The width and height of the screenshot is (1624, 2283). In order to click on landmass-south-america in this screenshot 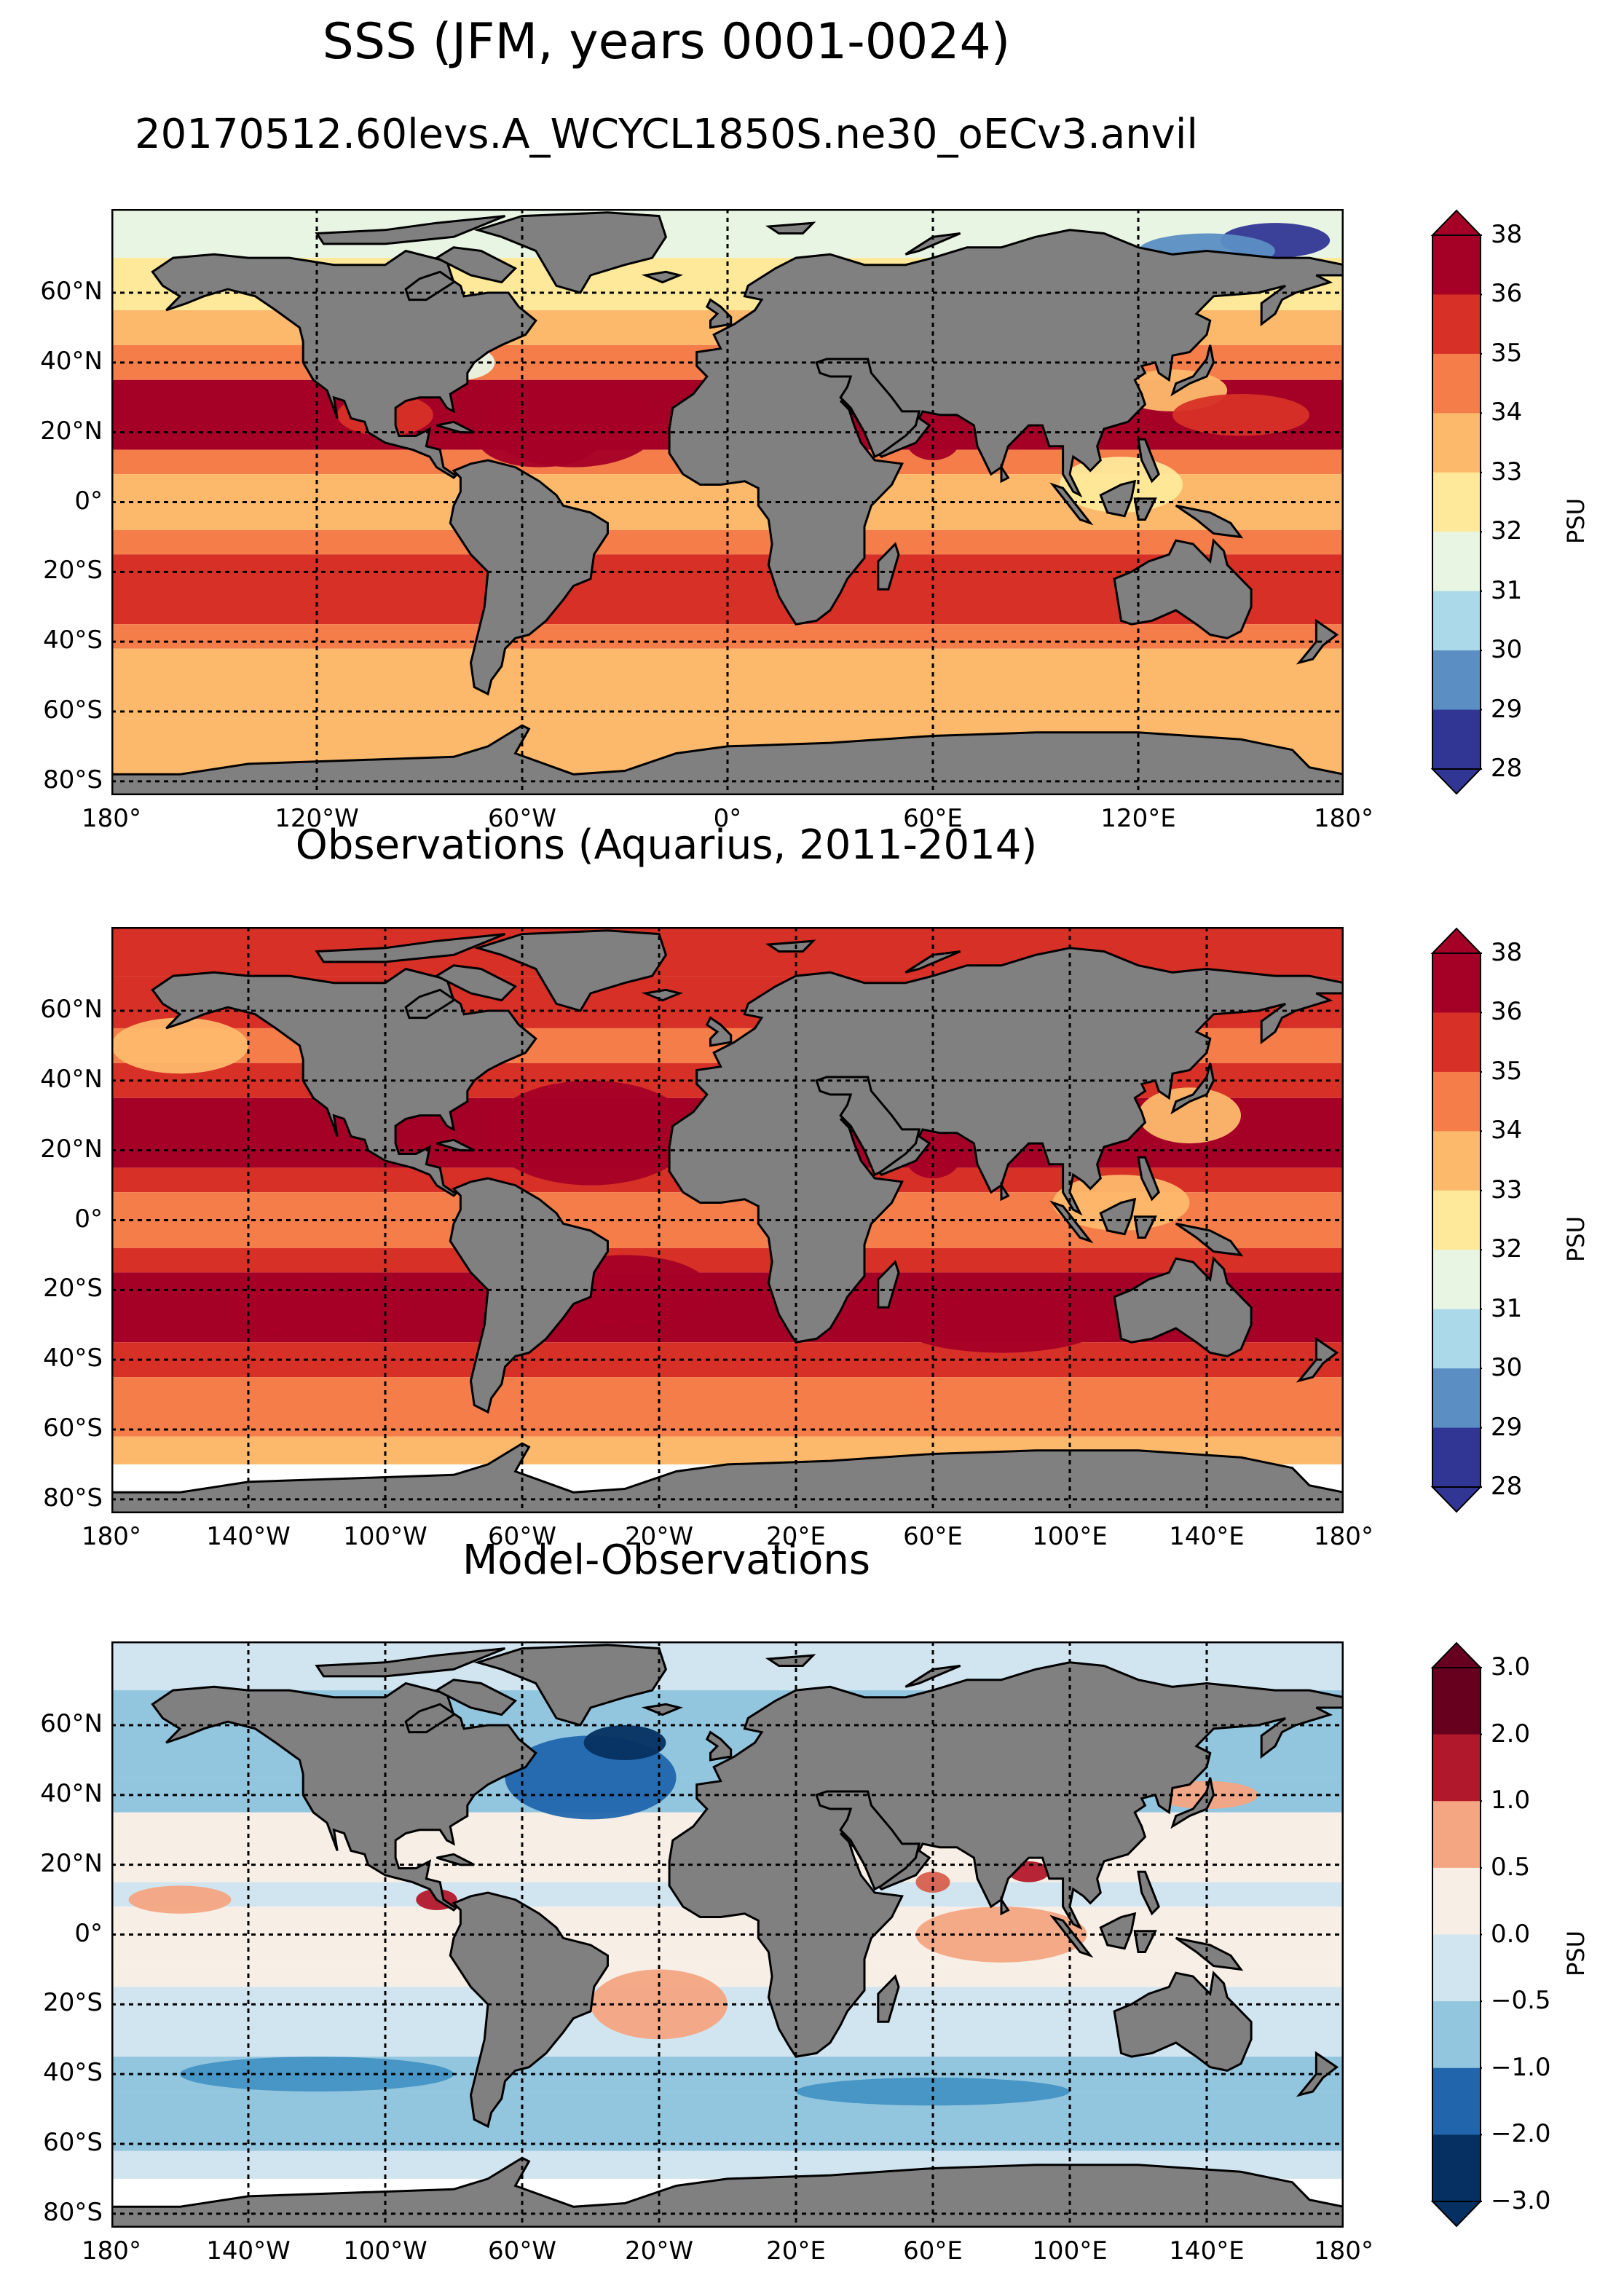, I will do `click(529, 1295)`.